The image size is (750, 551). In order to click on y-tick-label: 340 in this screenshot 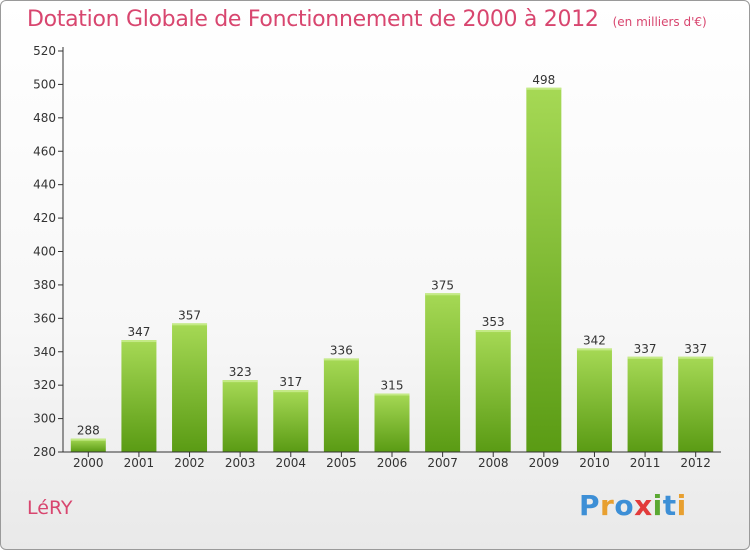, I will do `click(44, 352)`.